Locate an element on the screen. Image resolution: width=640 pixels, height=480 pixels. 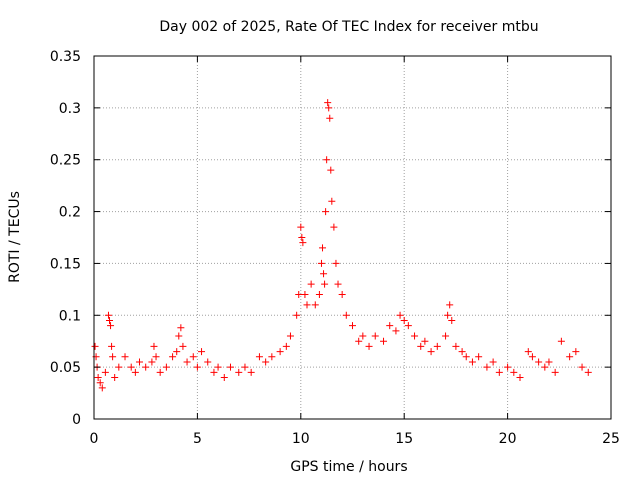
y-axis-label: ROTI / TECUs is located at coordinates (15, 237).